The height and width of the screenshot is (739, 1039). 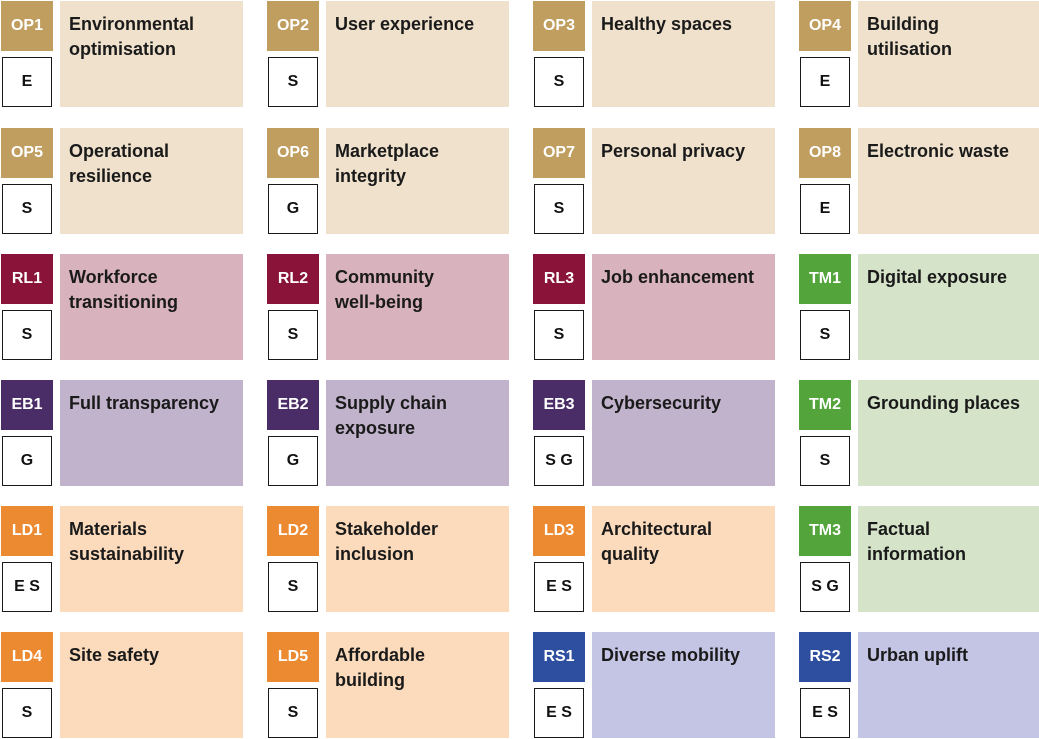 I want to click on tile-code: LD5, so click(x=293, y=657).